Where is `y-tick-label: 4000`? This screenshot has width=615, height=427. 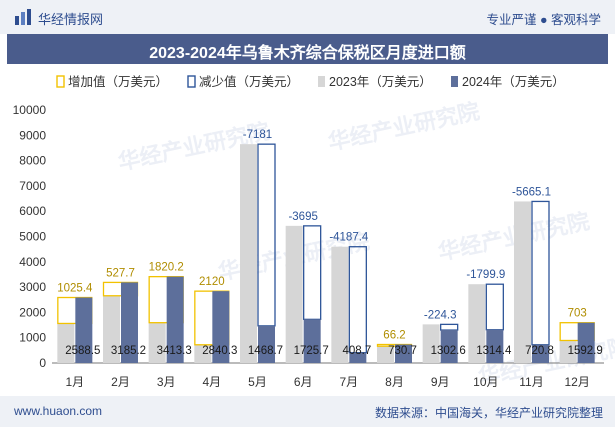
y-tick-label: 4000 is located at coordinates (32, 262).